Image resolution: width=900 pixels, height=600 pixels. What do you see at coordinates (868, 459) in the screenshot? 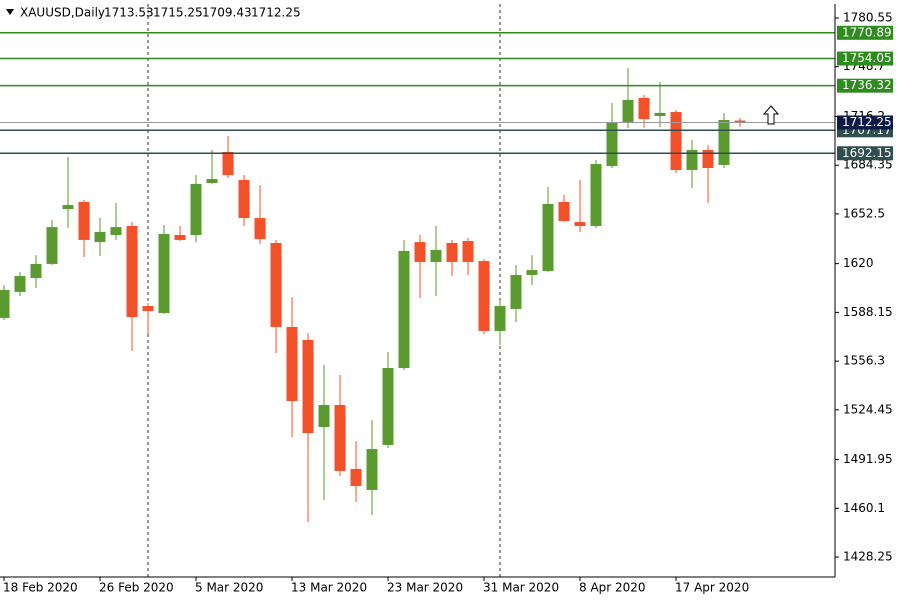
I see `y-tick-label: 1491.95` at bounding box center [868, 459].